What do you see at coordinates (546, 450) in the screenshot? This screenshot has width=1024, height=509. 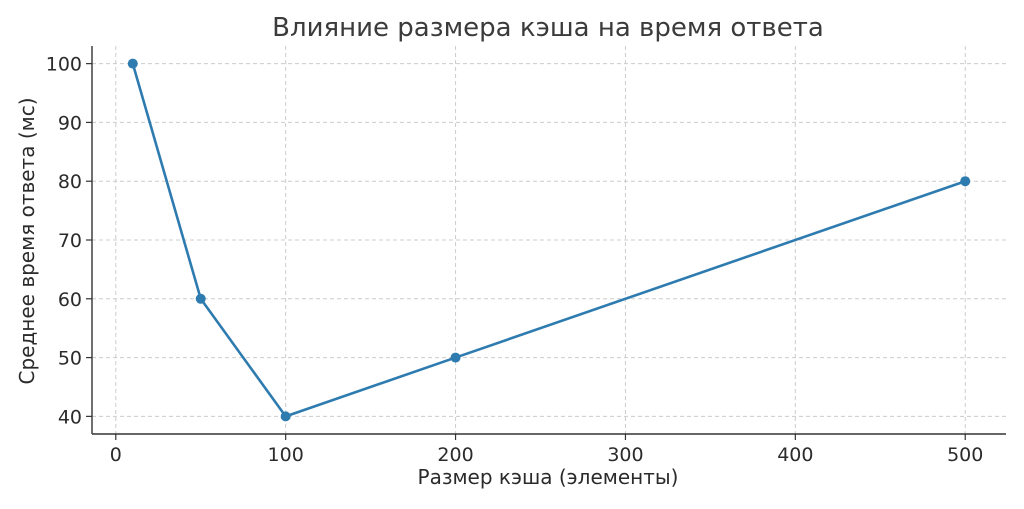 I see `x-axis-ticks: 0 100 200 300 400 500` at bounding box center [546, 450].